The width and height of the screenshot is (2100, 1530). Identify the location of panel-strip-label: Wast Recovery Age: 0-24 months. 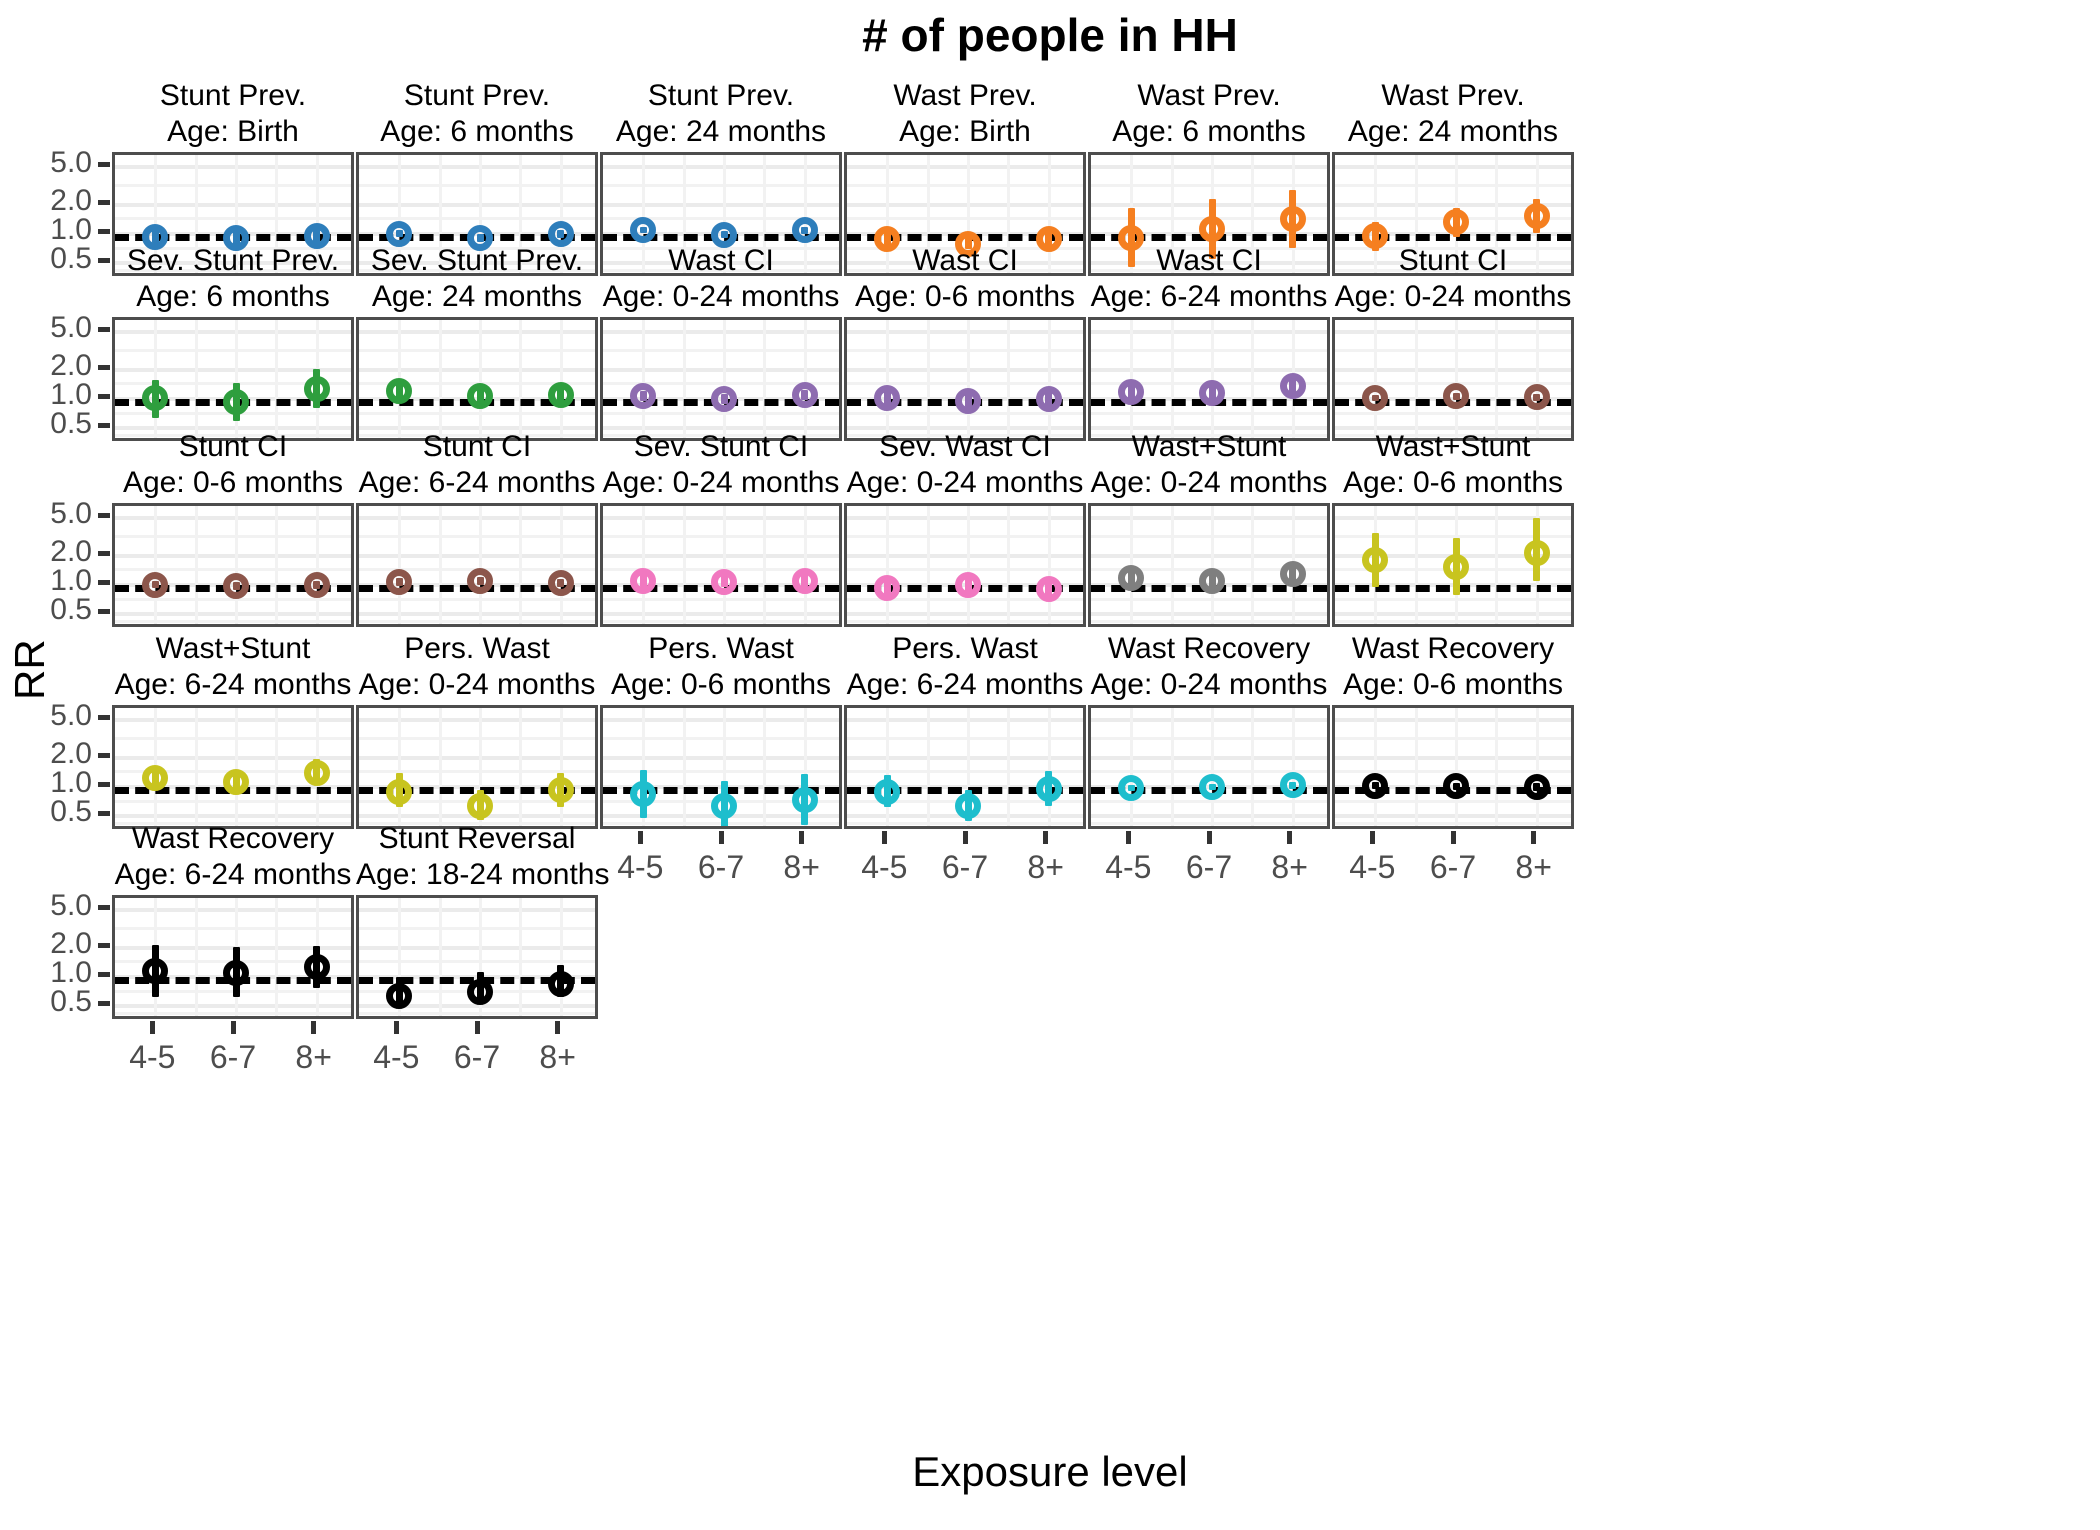
(1209, 667).